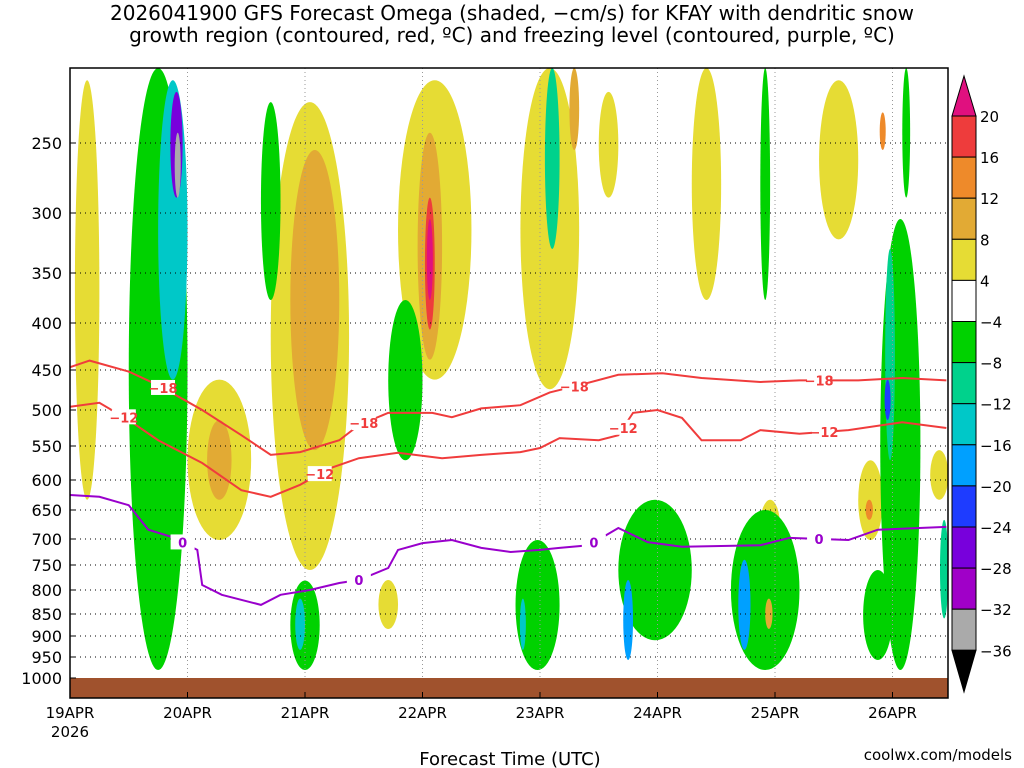 The height and width of the screenshot is (768, 1024). Describe the element at coordinates (422, 713) in the screenshot. I see `x-tick-label: 22APR` at that location.